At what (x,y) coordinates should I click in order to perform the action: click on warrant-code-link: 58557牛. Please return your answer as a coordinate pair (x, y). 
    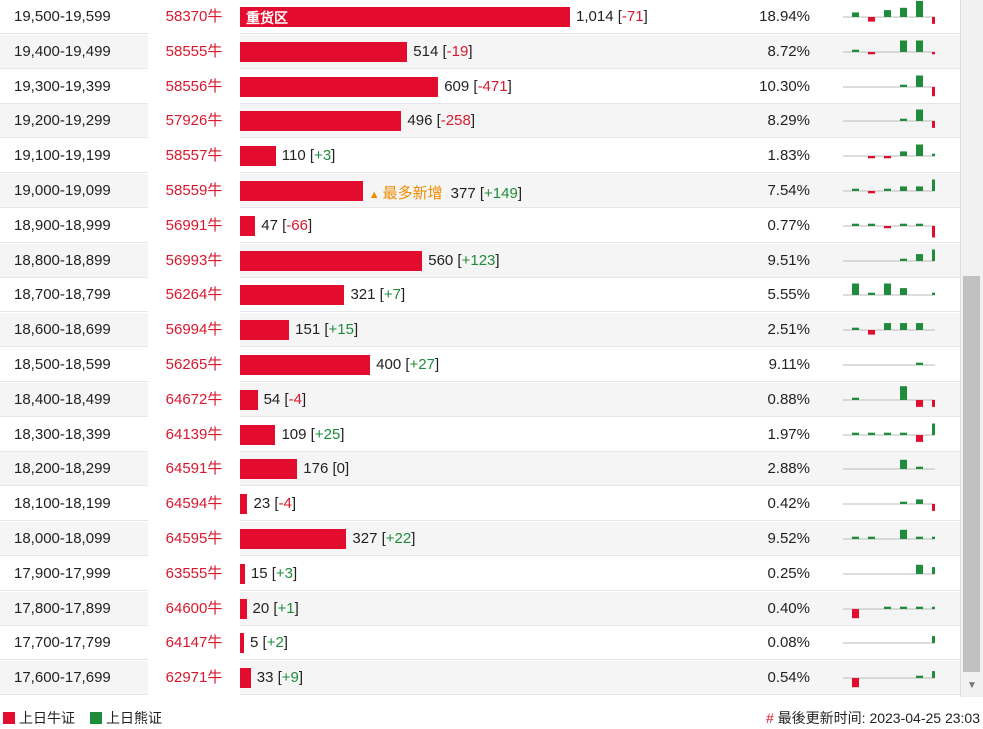
    Looking at the image, I should click on (194, 156).